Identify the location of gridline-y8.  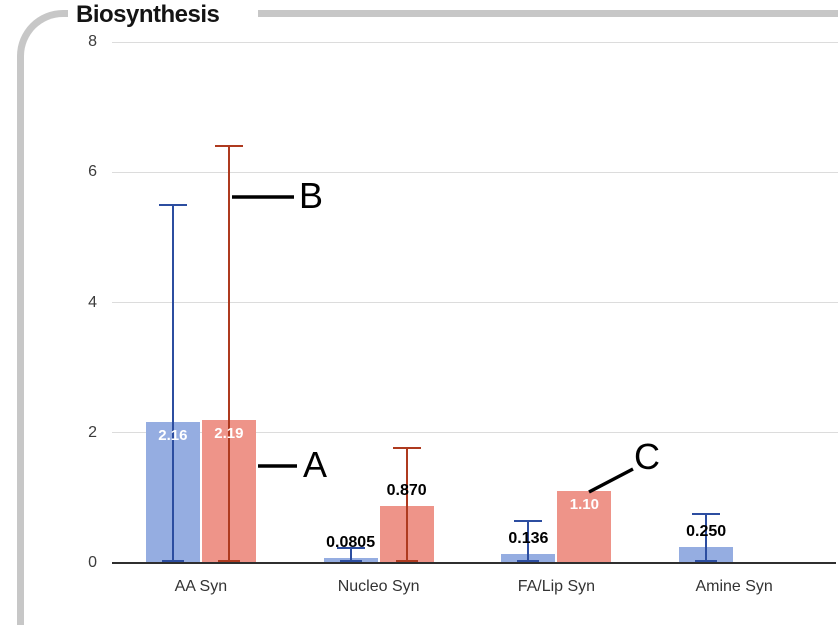
(475, 42).